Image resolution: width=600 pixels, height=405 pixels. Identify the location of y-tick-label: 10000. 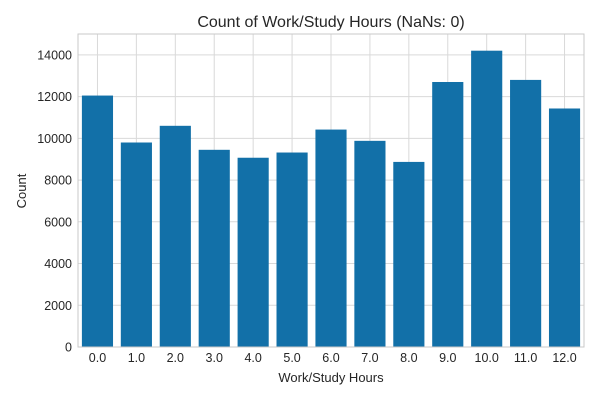
(54, 139).